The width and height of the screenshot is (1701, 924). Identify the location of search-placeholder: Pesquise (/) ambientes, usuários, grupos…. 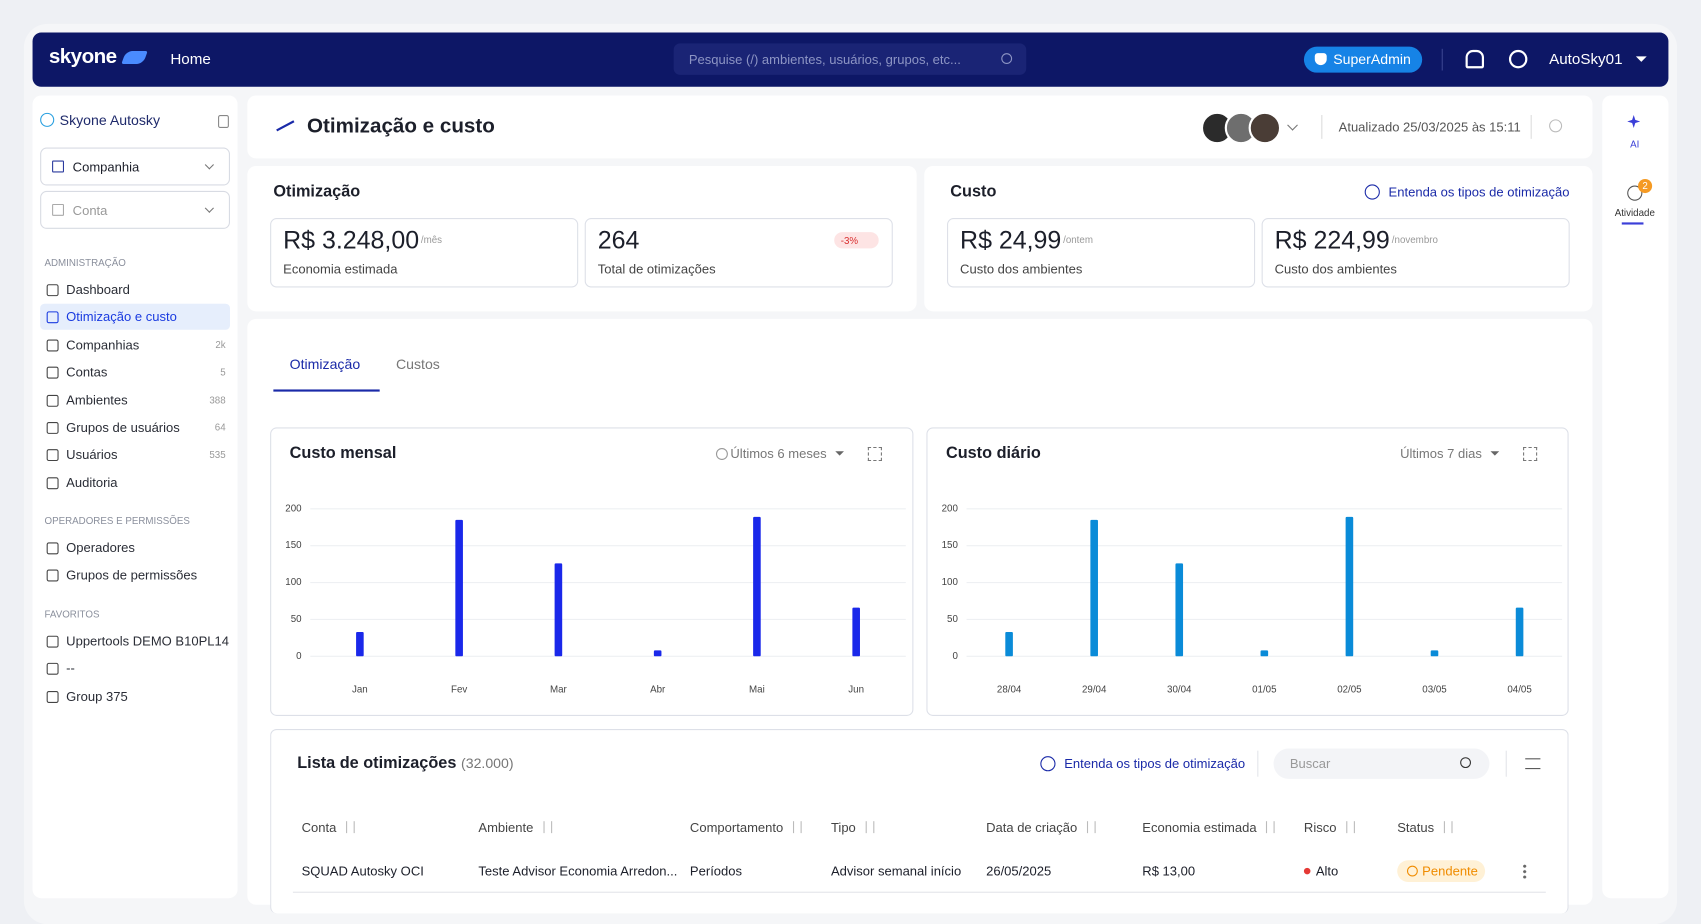
(824, 60).